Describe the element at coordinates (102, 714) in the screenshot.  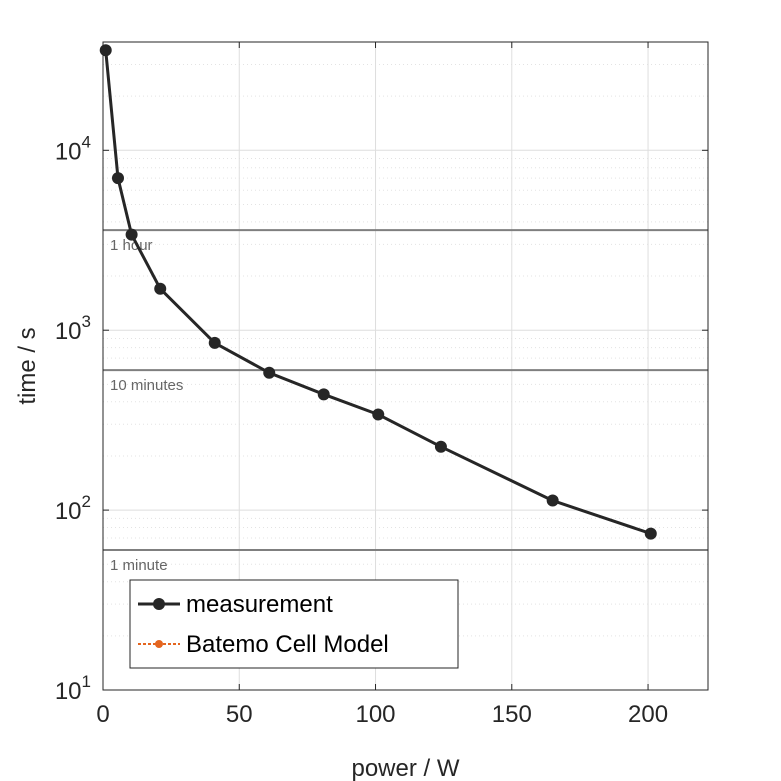
I see `x-tick-label: 0` at that location.